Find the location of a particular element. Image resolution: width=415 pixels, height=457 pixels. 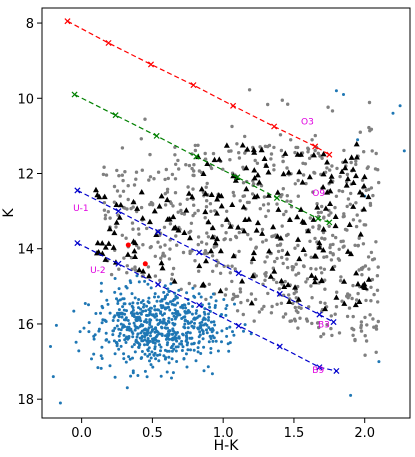

x-axis-label: H-K is located at coordinates (227, 446).